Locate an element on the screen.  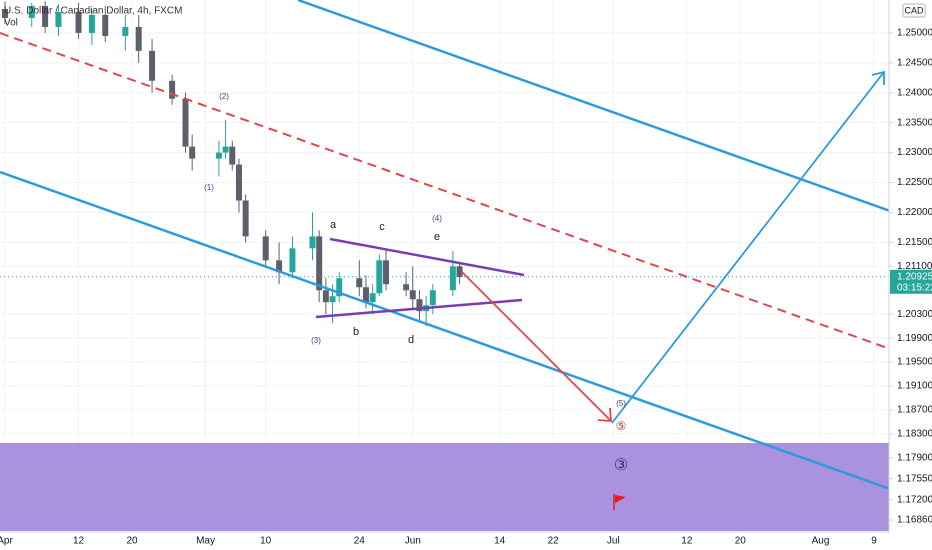
last-price-label: 1.20925 is located at coordinates (914, 276).